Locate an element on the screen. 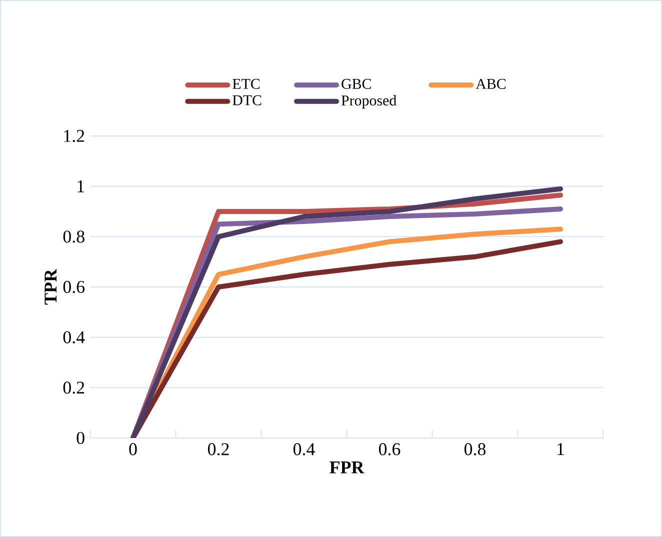 This screenshot has width=662, height=537. legend-label: DTC is located at coordinates (247, 100).